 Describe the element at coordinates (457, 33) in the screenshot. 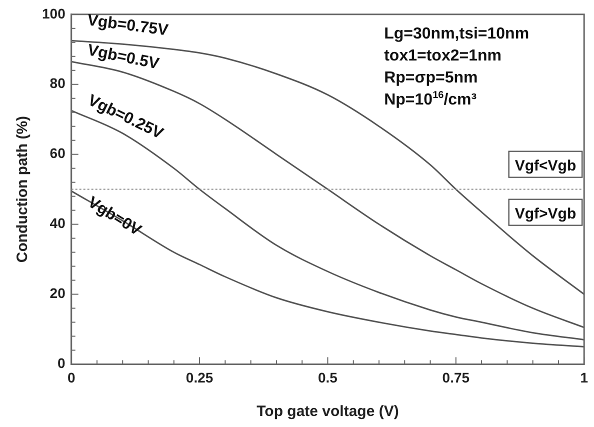

I see `annotation: Lg=30nm,tsi=10nm` at that location.